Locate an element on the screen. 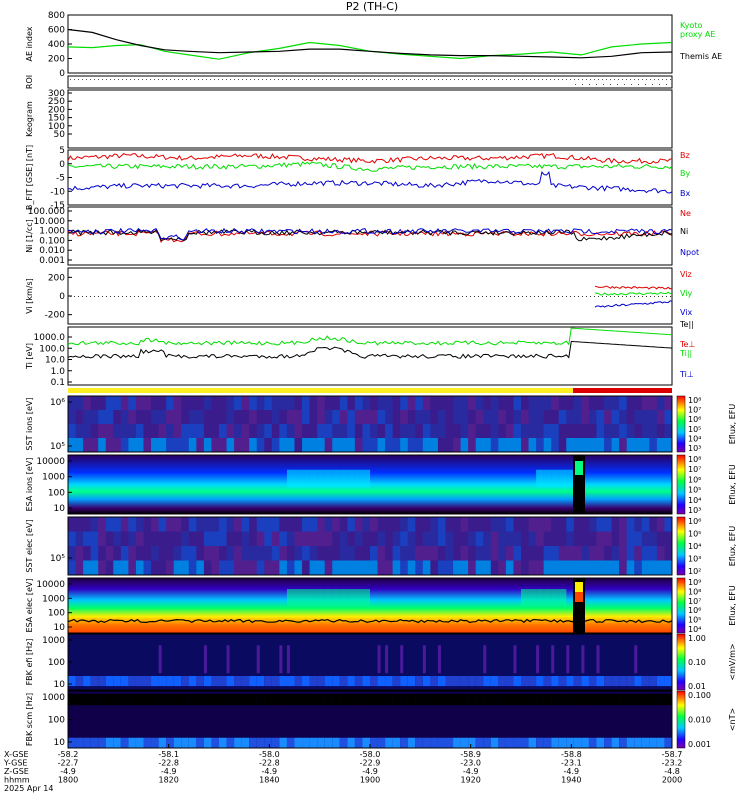 The width and height of the screenshot is (750, 800). bfield-ytick-label: -10 is located at coordinates (57, 192).